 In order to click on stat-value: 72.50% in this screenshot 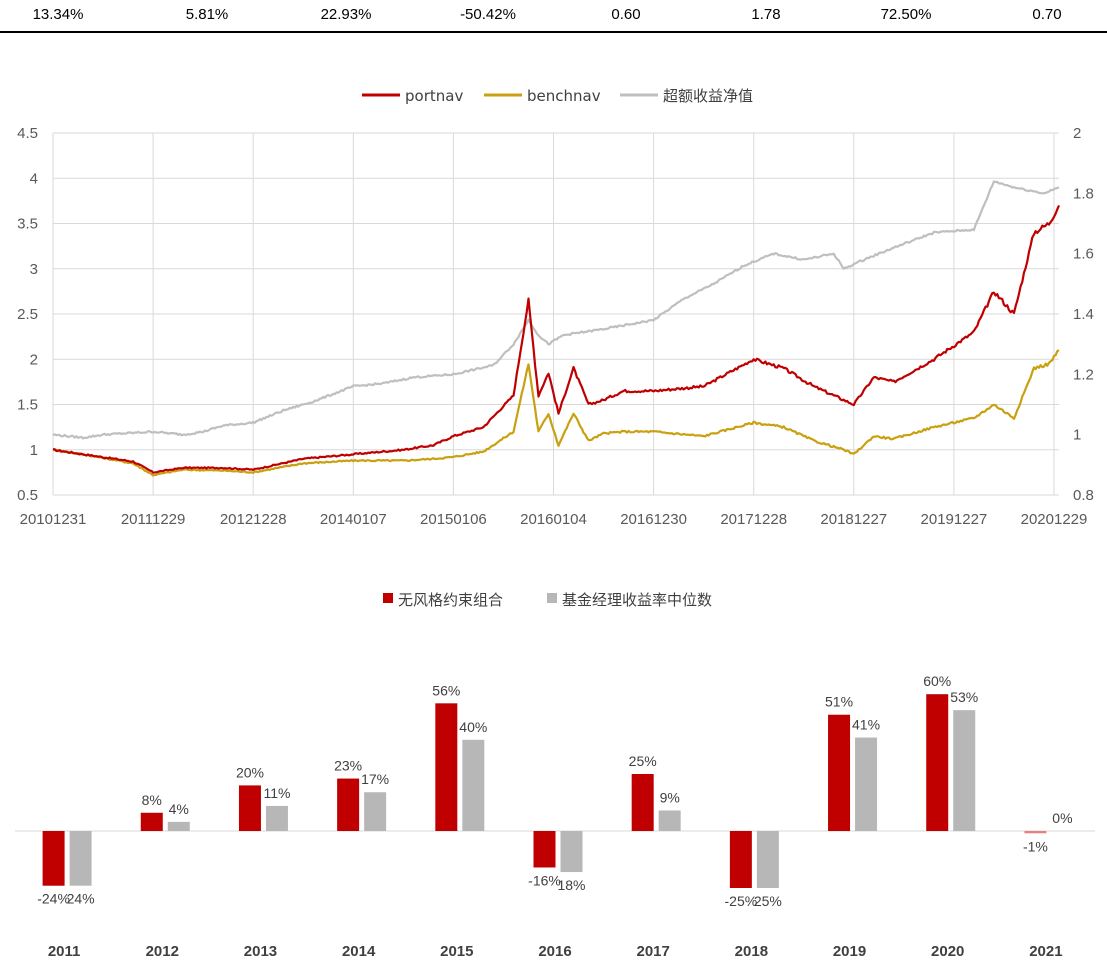, I will do `click(906, 14)`.